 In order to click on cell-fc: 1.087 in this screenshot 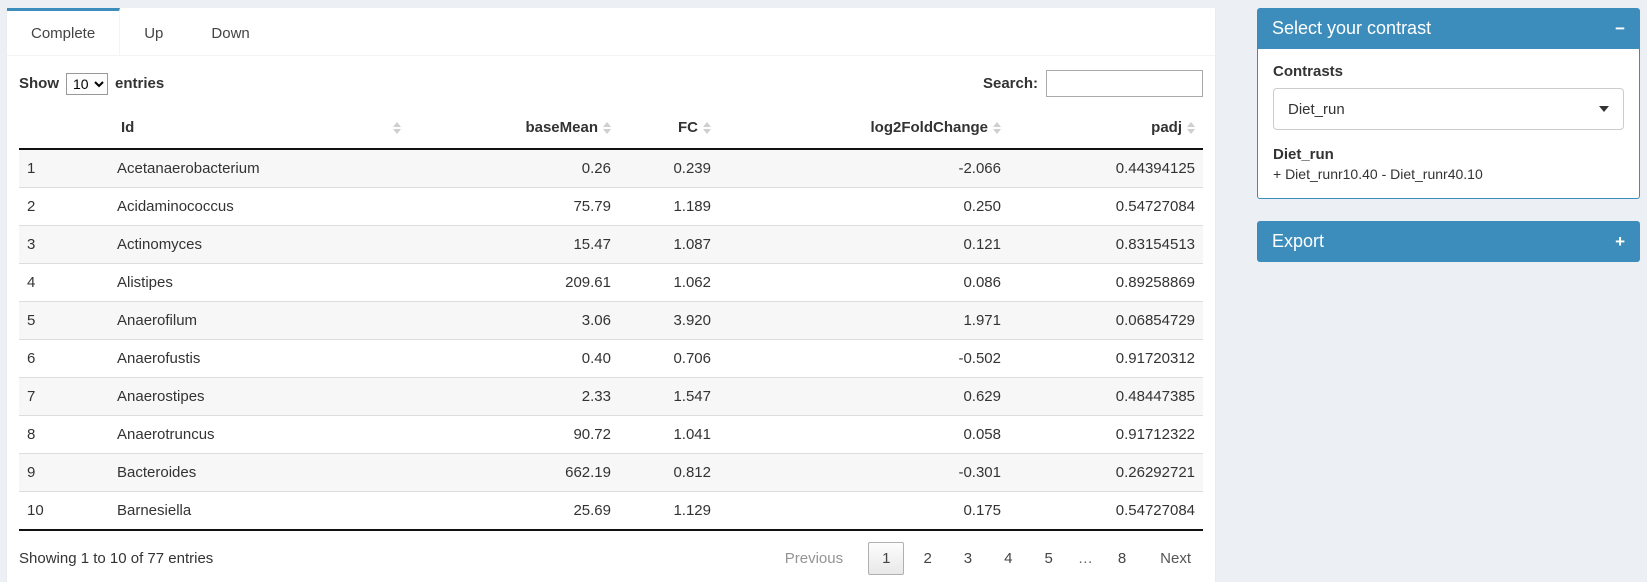, I will do `click(669, 244)`.